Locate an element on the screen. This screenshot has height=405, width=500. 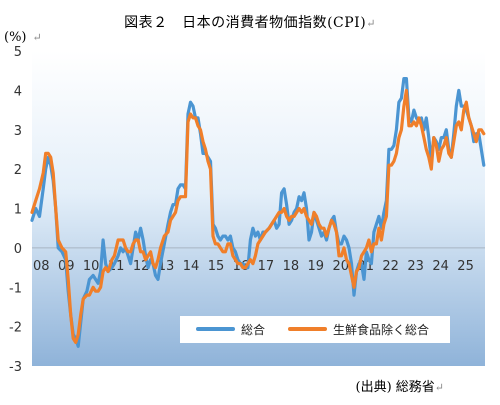
y-tick-label: 1 is located at coordinates (18, 210).